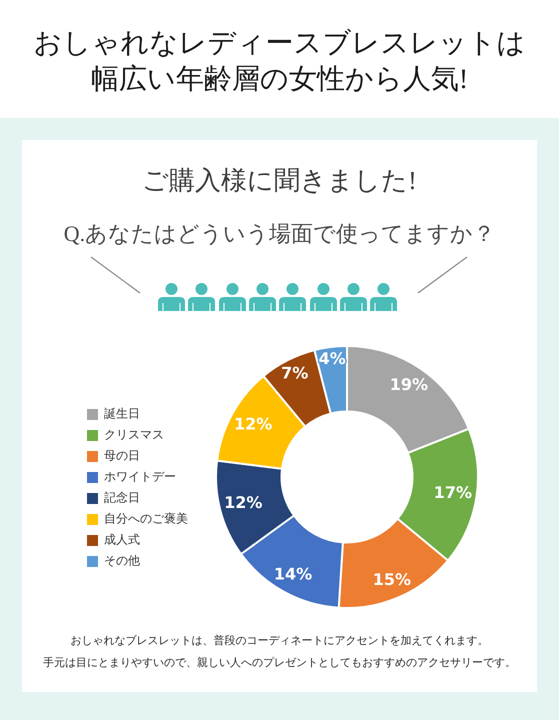 The height and width of the screenshot is (720, 559). Describe the element at coordinates (122, 539) in the screenshot. I see `legend-label: 成人式` at that location.